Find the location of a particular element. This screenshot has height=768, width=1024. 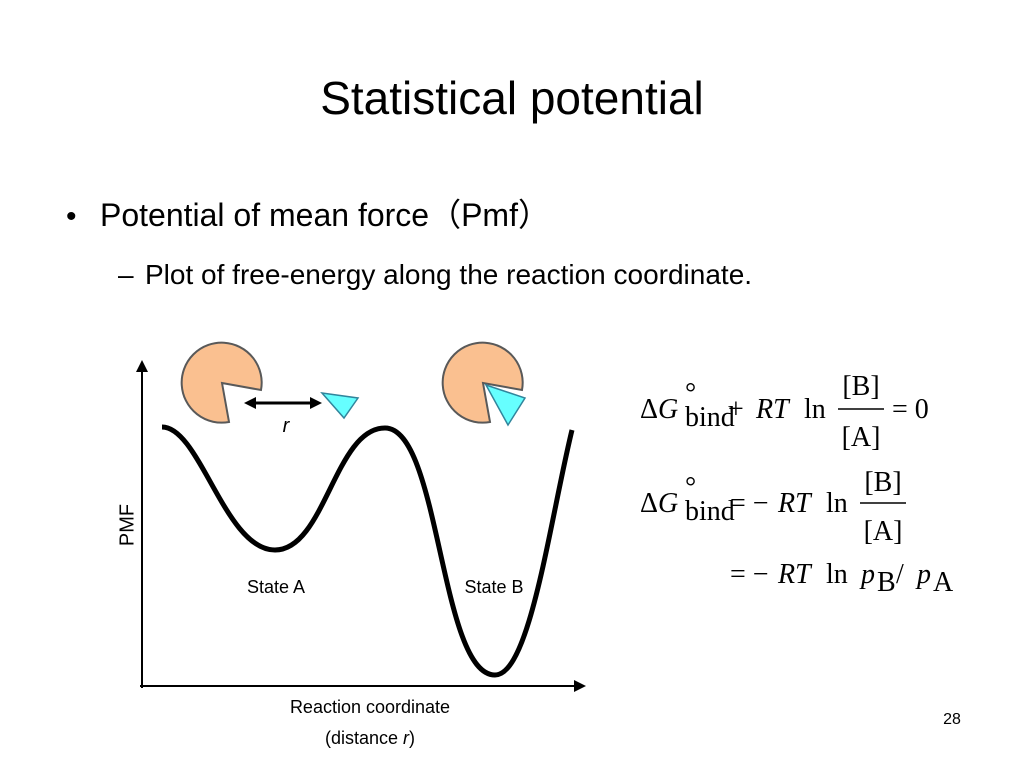

x-axis-label-part: ) is located at coordinates (412, 738).